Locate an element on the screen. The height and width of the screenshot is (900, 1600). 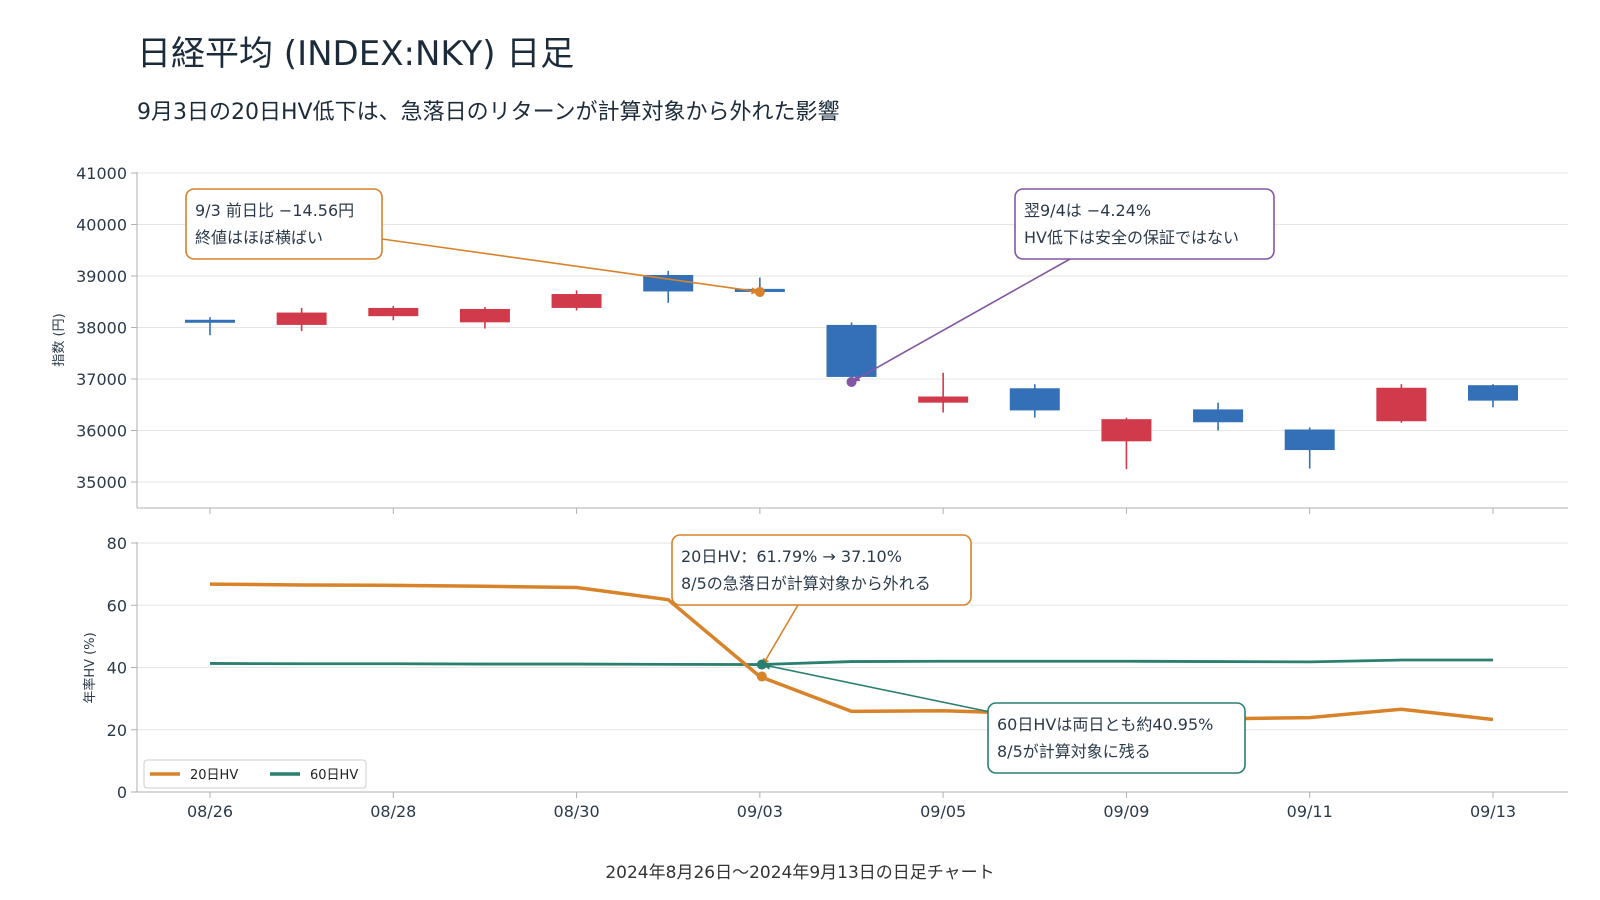
hv-y-axis-title: 年率HV (%) is located at coordinates (90, 667).